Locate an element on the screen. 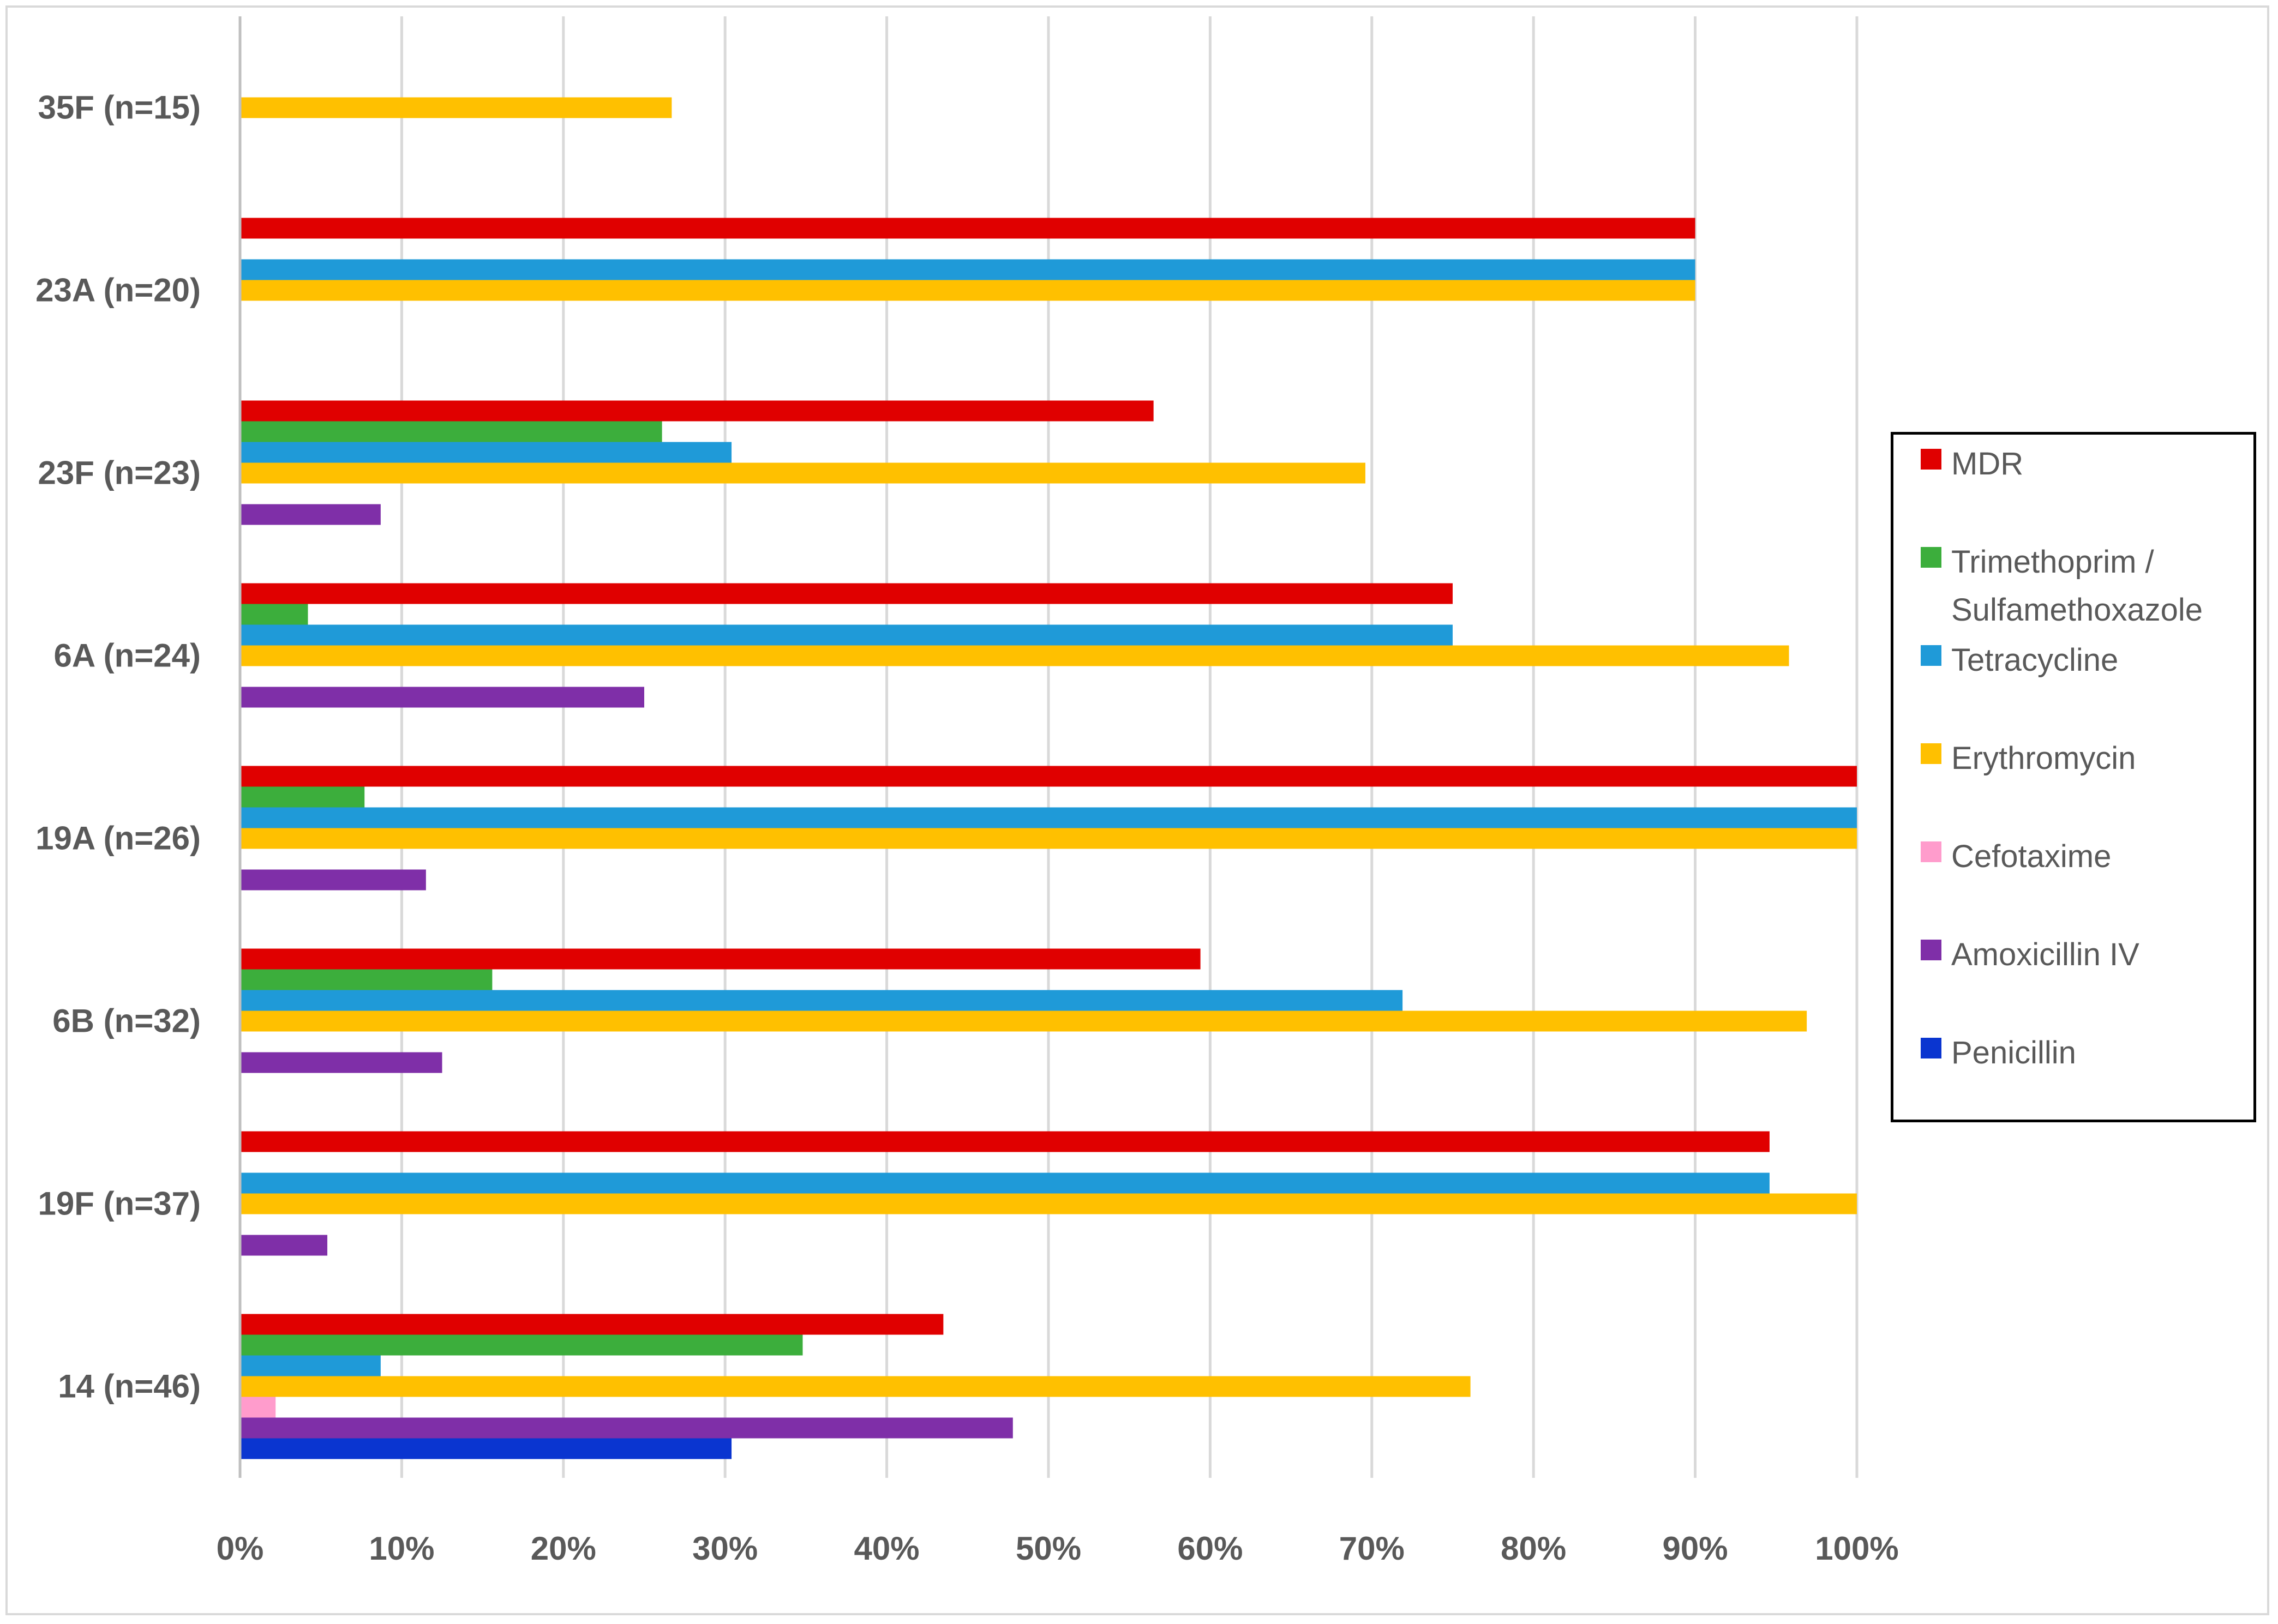  x-tick-label: 10% is located at coordinates (401, 1548).